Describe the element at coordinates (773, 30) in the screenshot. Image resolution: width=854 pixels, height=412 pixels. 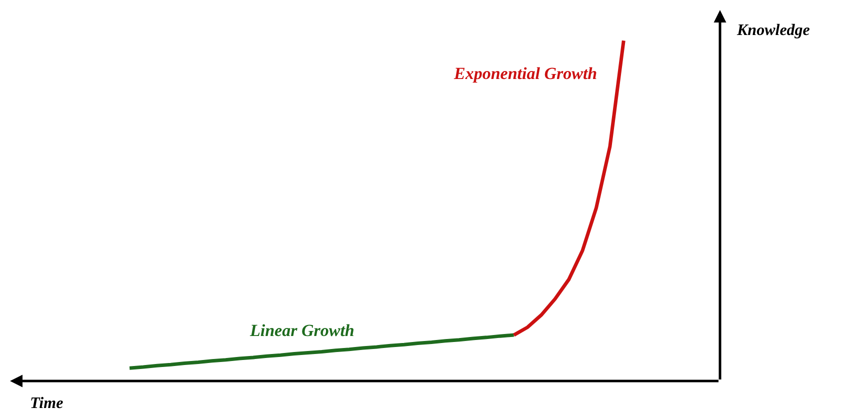
I see `text: Knowledge` at that location.